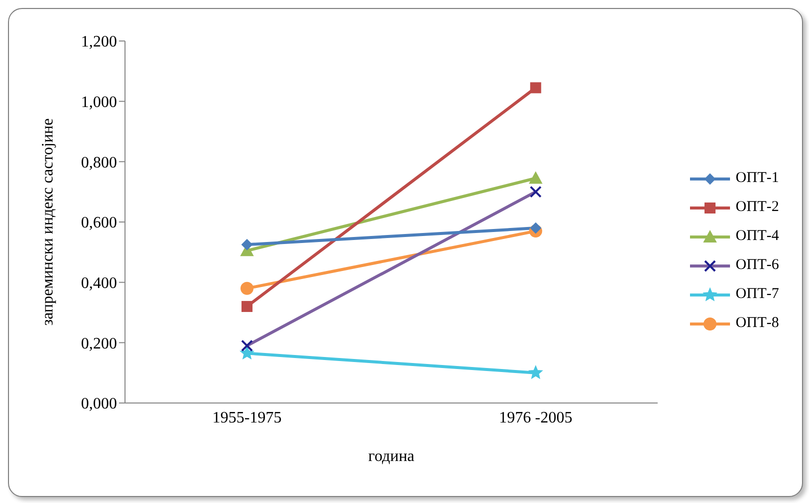 The width and height of the screenshot is (809, 503). Describe the element at coordinates (48, 222) in the screenshot. I see `y-axis-title: запремински индекс састојине` at that location.